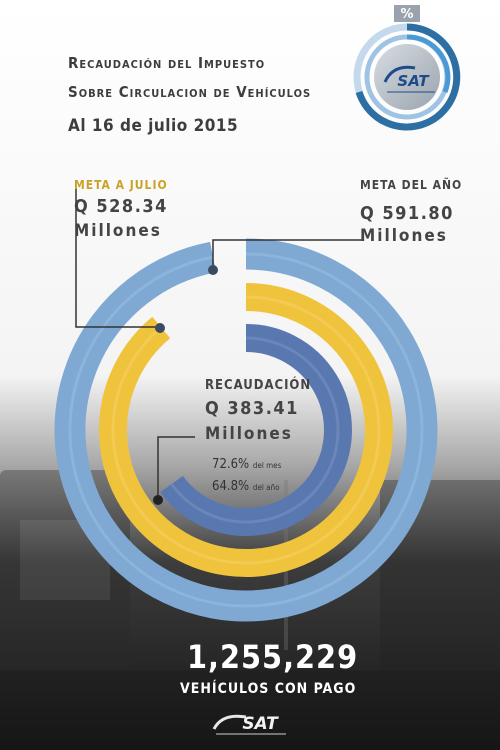 The height and width of the screenshot is (750, 500). Describe the element at coordinates (167, 63) in the screenshot. I see `title-line-1: Recaudación del Impuesto` at that location.